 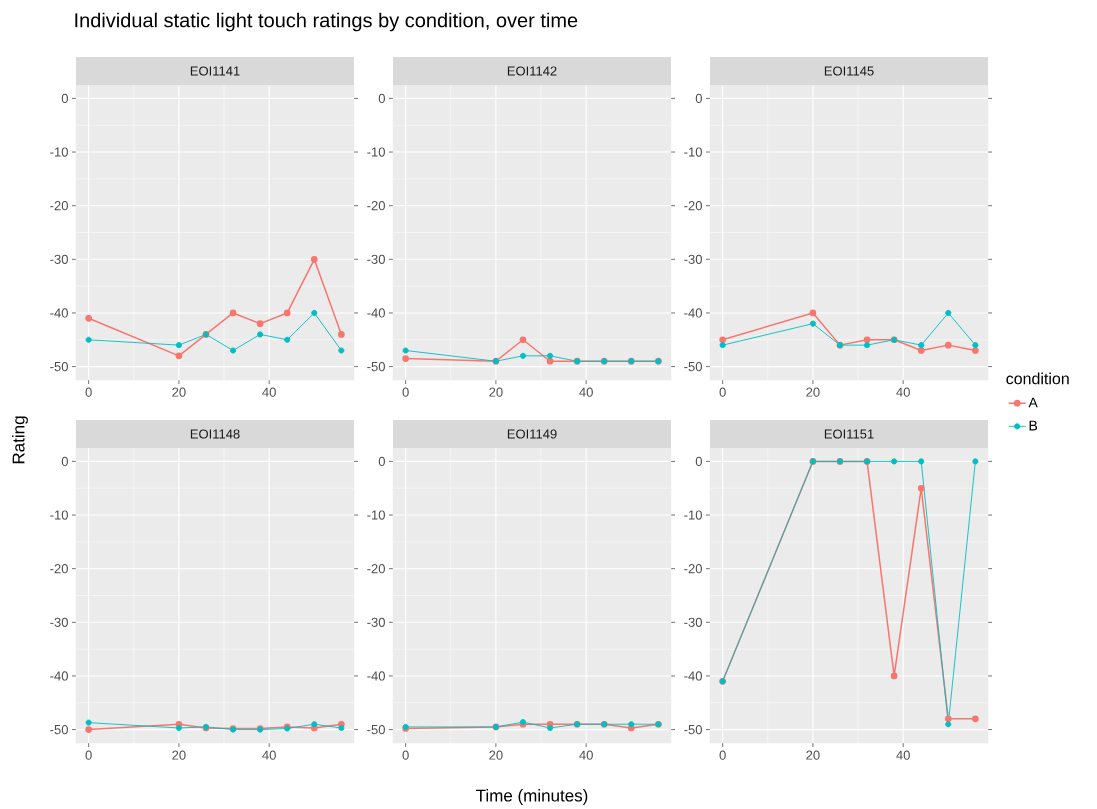 I want to click on legend-title: condition, so click(x=1037, y=378).